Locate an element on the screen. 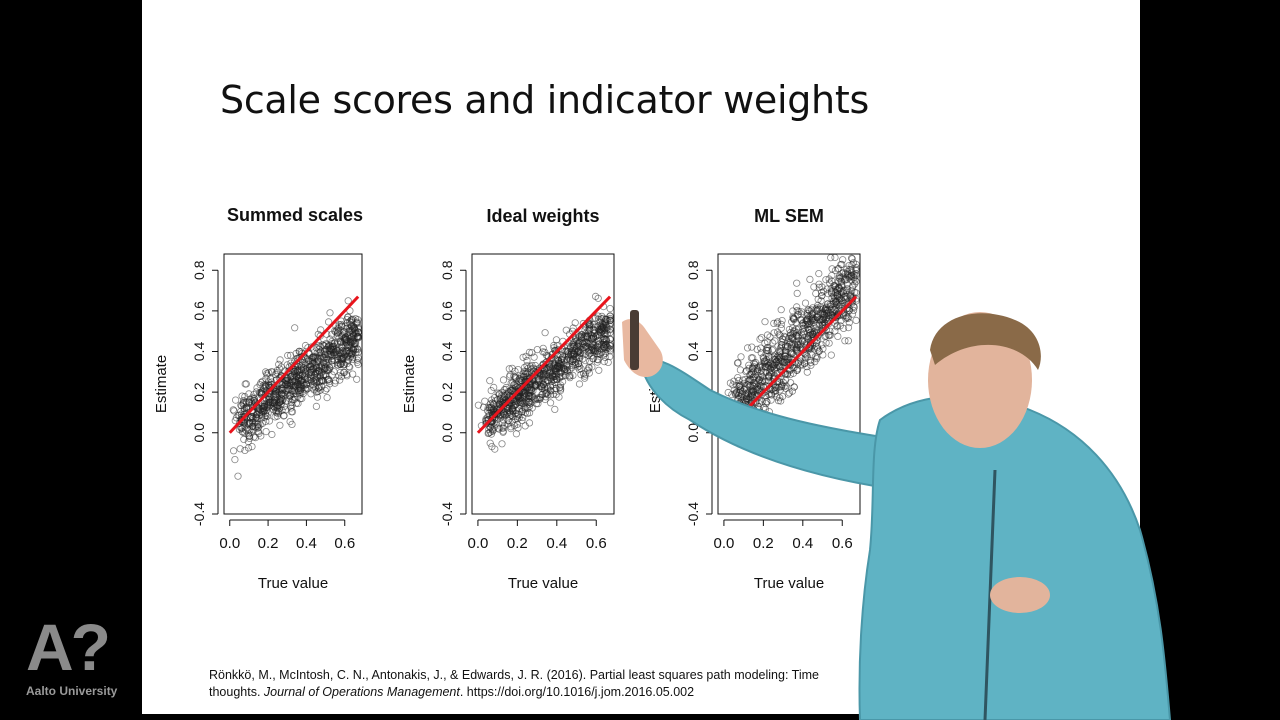  chart-title: ML SEM is located at coordinates (789, 216).